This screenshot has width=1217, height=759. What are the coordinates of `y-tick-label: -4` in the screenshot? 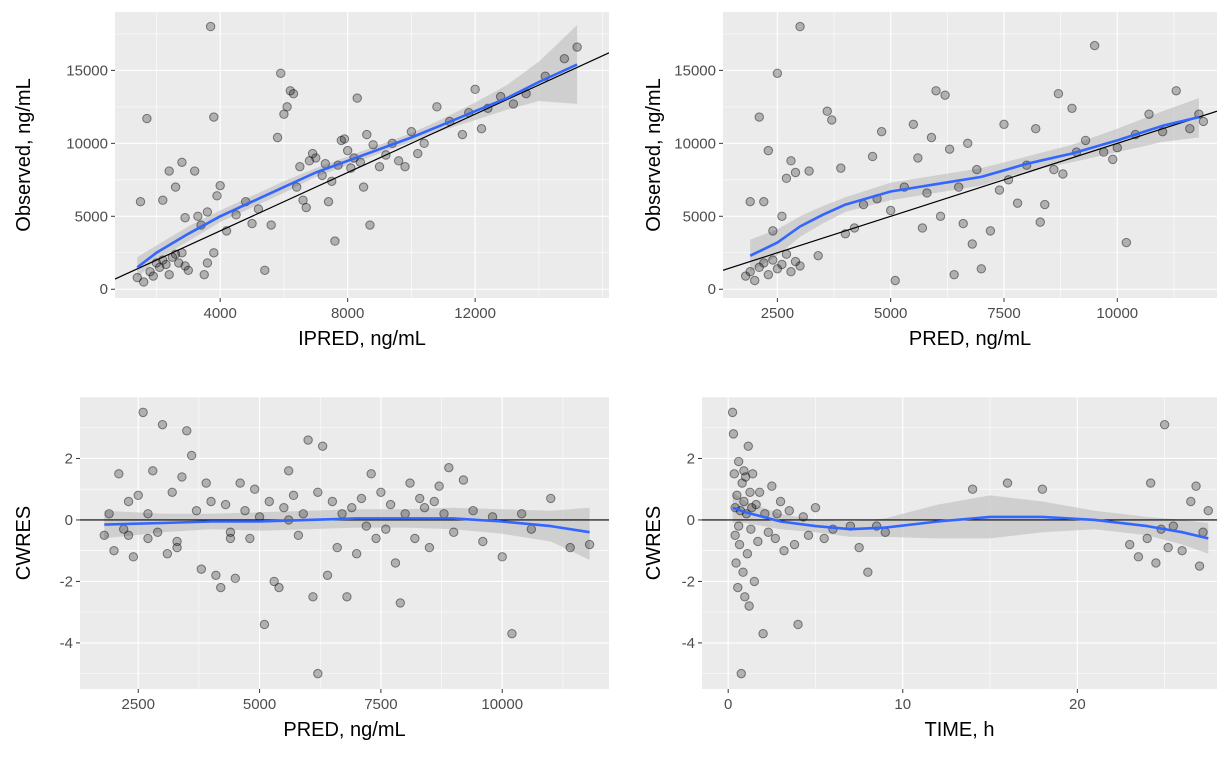 It's located at (688, 643).